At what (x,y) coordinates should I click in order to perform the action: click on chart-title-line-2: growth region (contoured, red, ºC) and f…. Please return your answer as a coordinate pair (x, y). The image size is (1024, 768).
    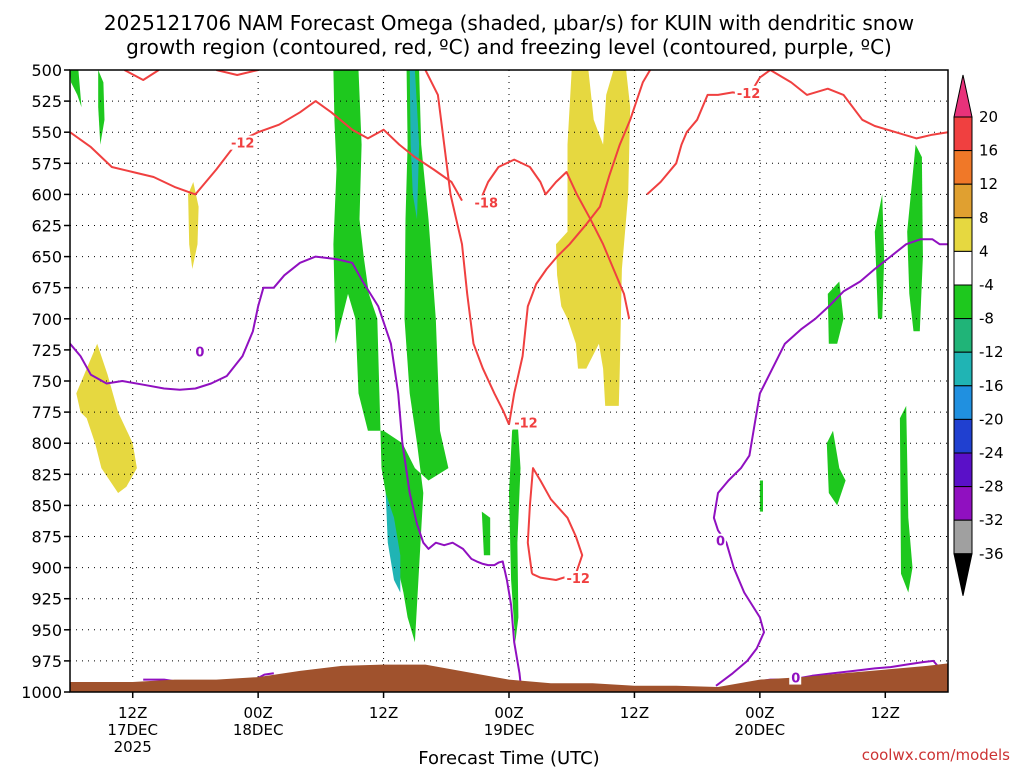
    Looking at the image, I should click on (509, 47).